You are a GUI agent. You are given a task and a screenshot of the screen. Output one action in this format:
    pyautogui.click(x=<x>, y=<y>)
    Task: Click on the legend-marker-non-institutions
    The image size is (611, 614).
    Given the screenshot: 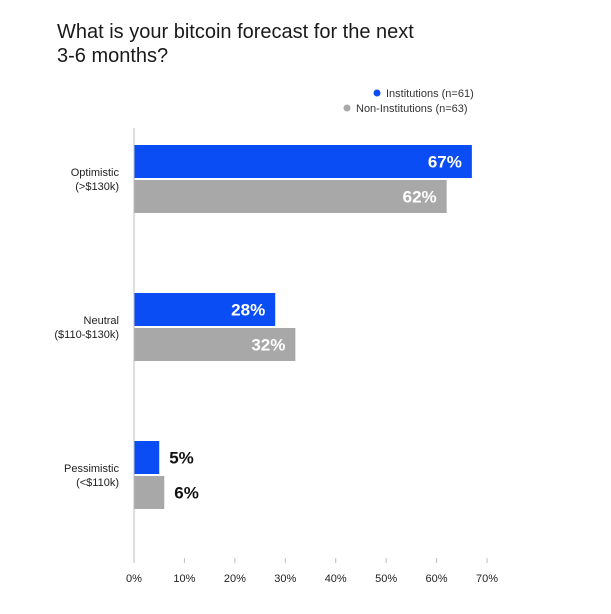 What is the action you would take?
    pyautogui.click(x=347, y=108)
    